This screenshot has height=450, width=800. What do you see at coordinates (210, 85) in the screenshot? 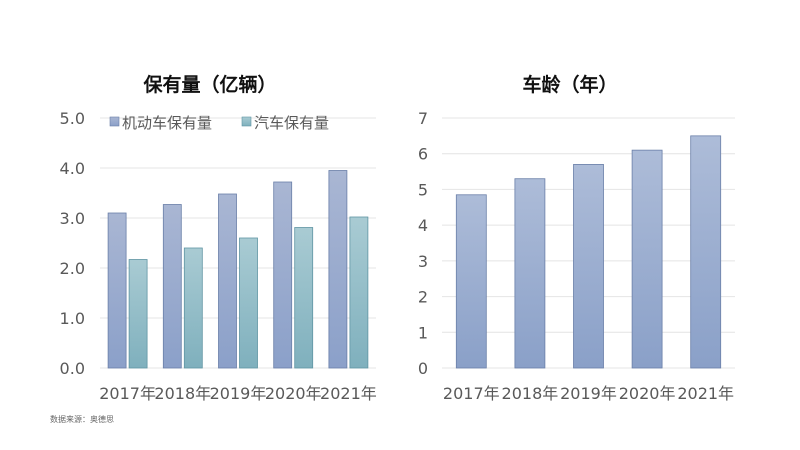
I see `left-chart-title: 保有量（亿辆）` at bounding box center [210, 85].